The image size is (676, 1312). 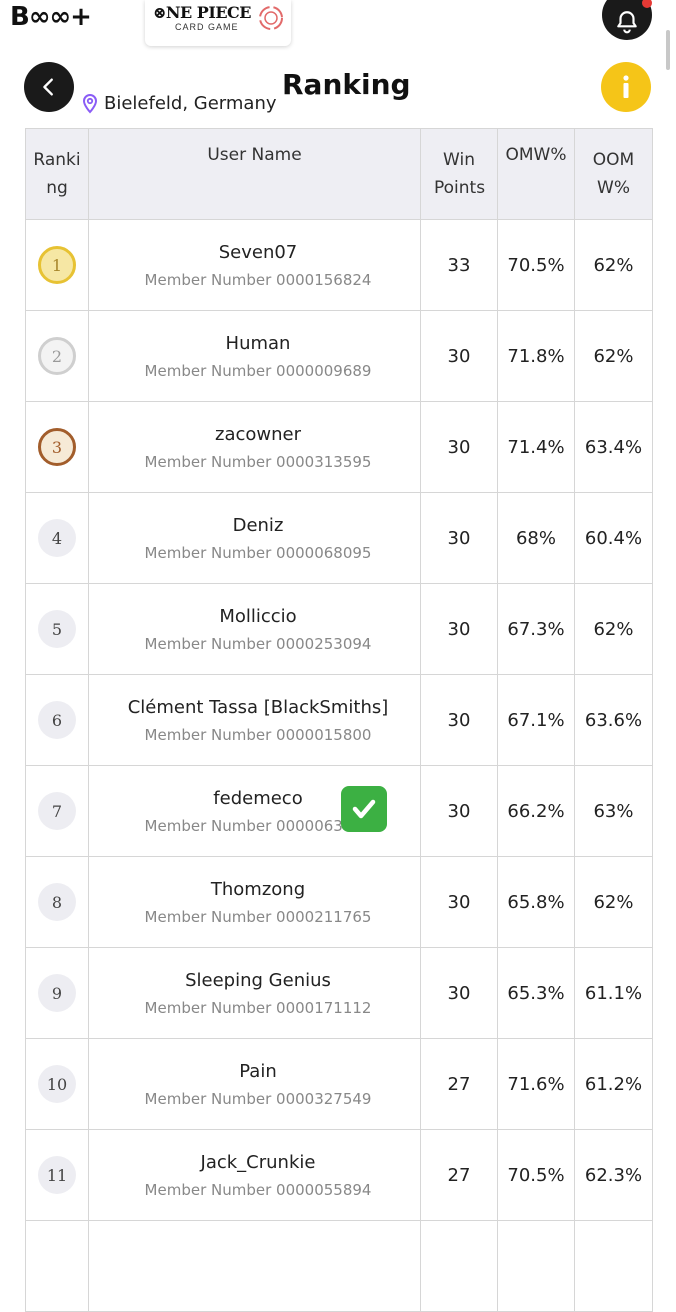 What do you see at coordinates (536, 447) in the screenshot?
I see `omw-cell: 71.4%` at bounding box center [536, 447].